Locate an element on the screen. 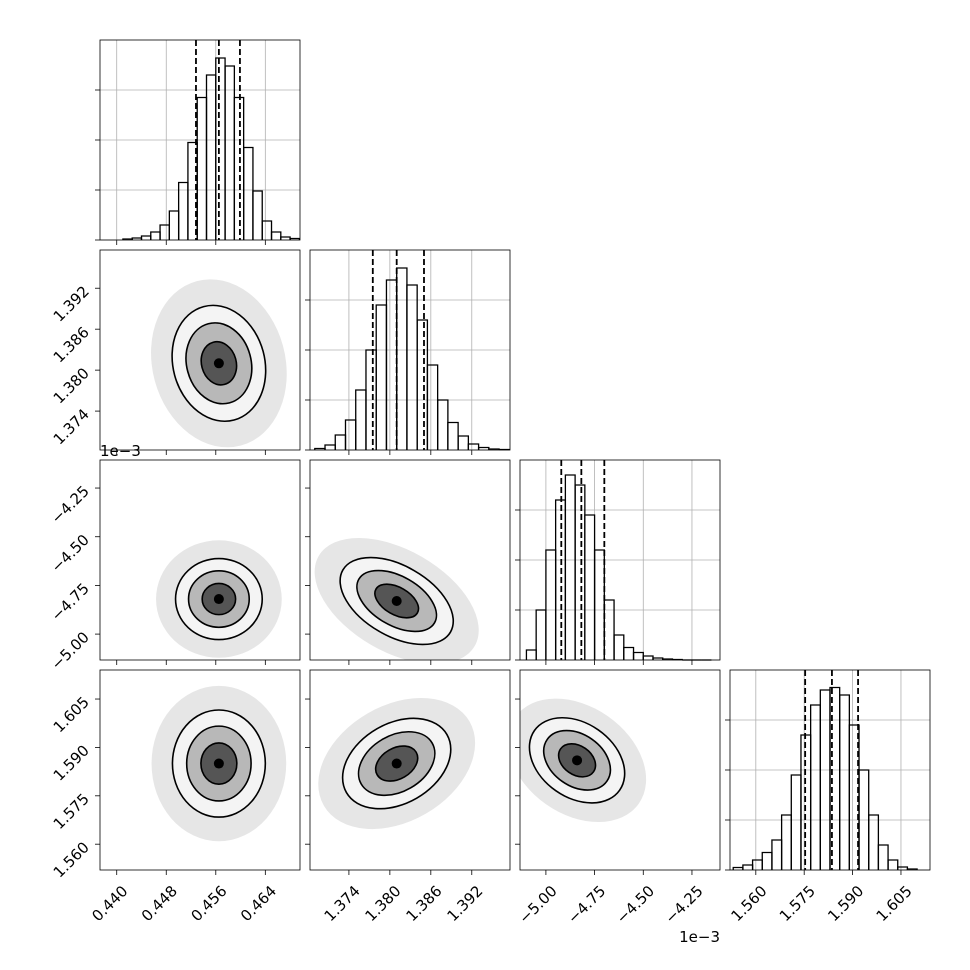  y-tick-label: −4.50 is located at coordinates (70, 553).